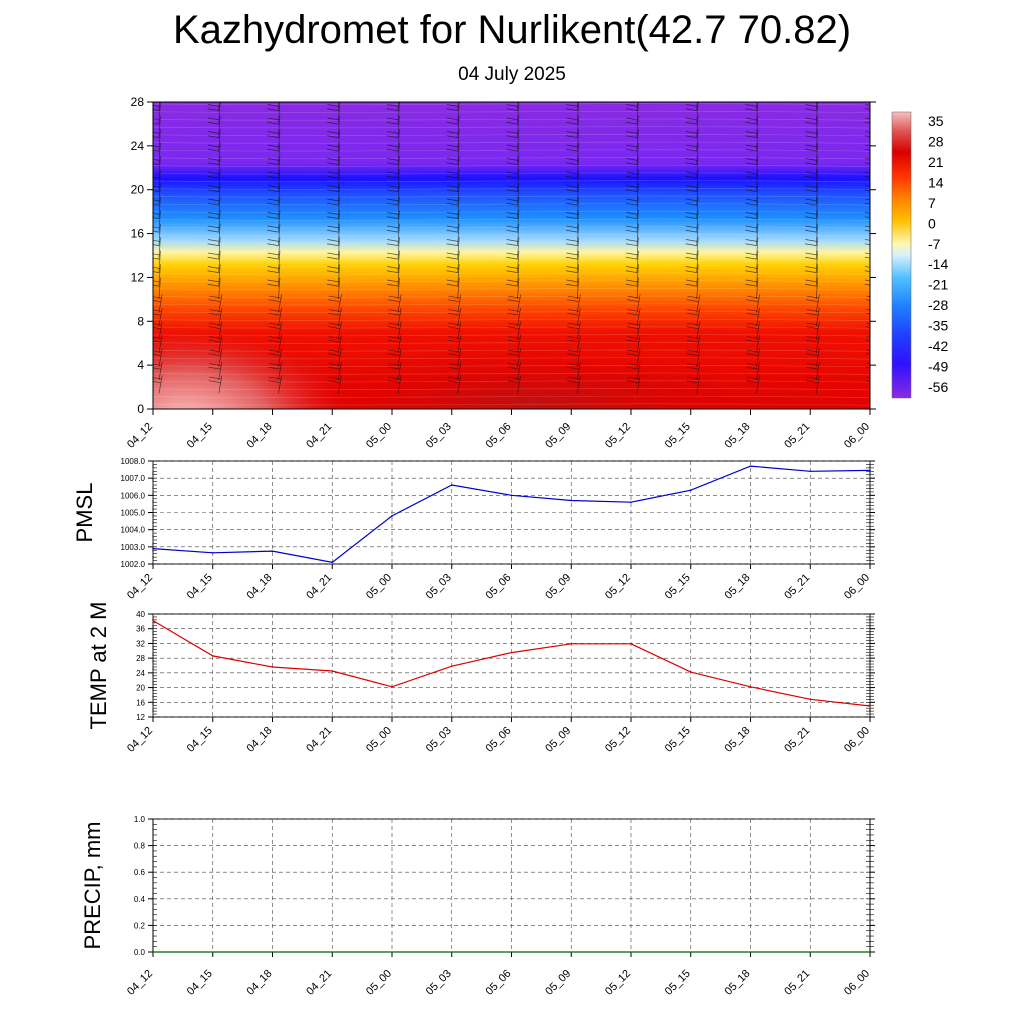  What do you see at coordinates (138, 277) in the screenshot?
I see `y-tick-label: 12` at bounding box center [138, 277].